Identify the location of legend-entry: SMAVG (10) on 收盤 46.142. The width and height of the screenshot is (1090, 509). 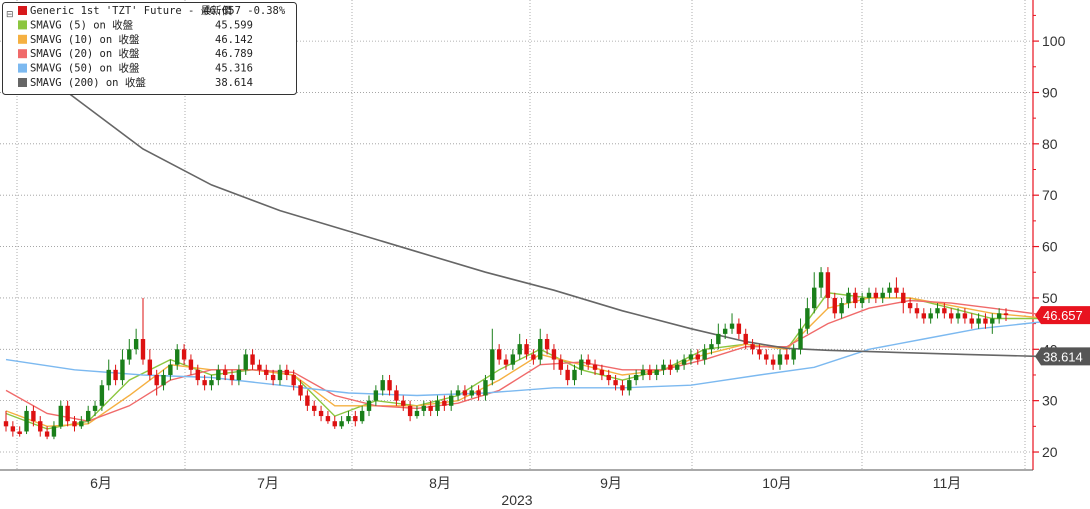
(135, 39).